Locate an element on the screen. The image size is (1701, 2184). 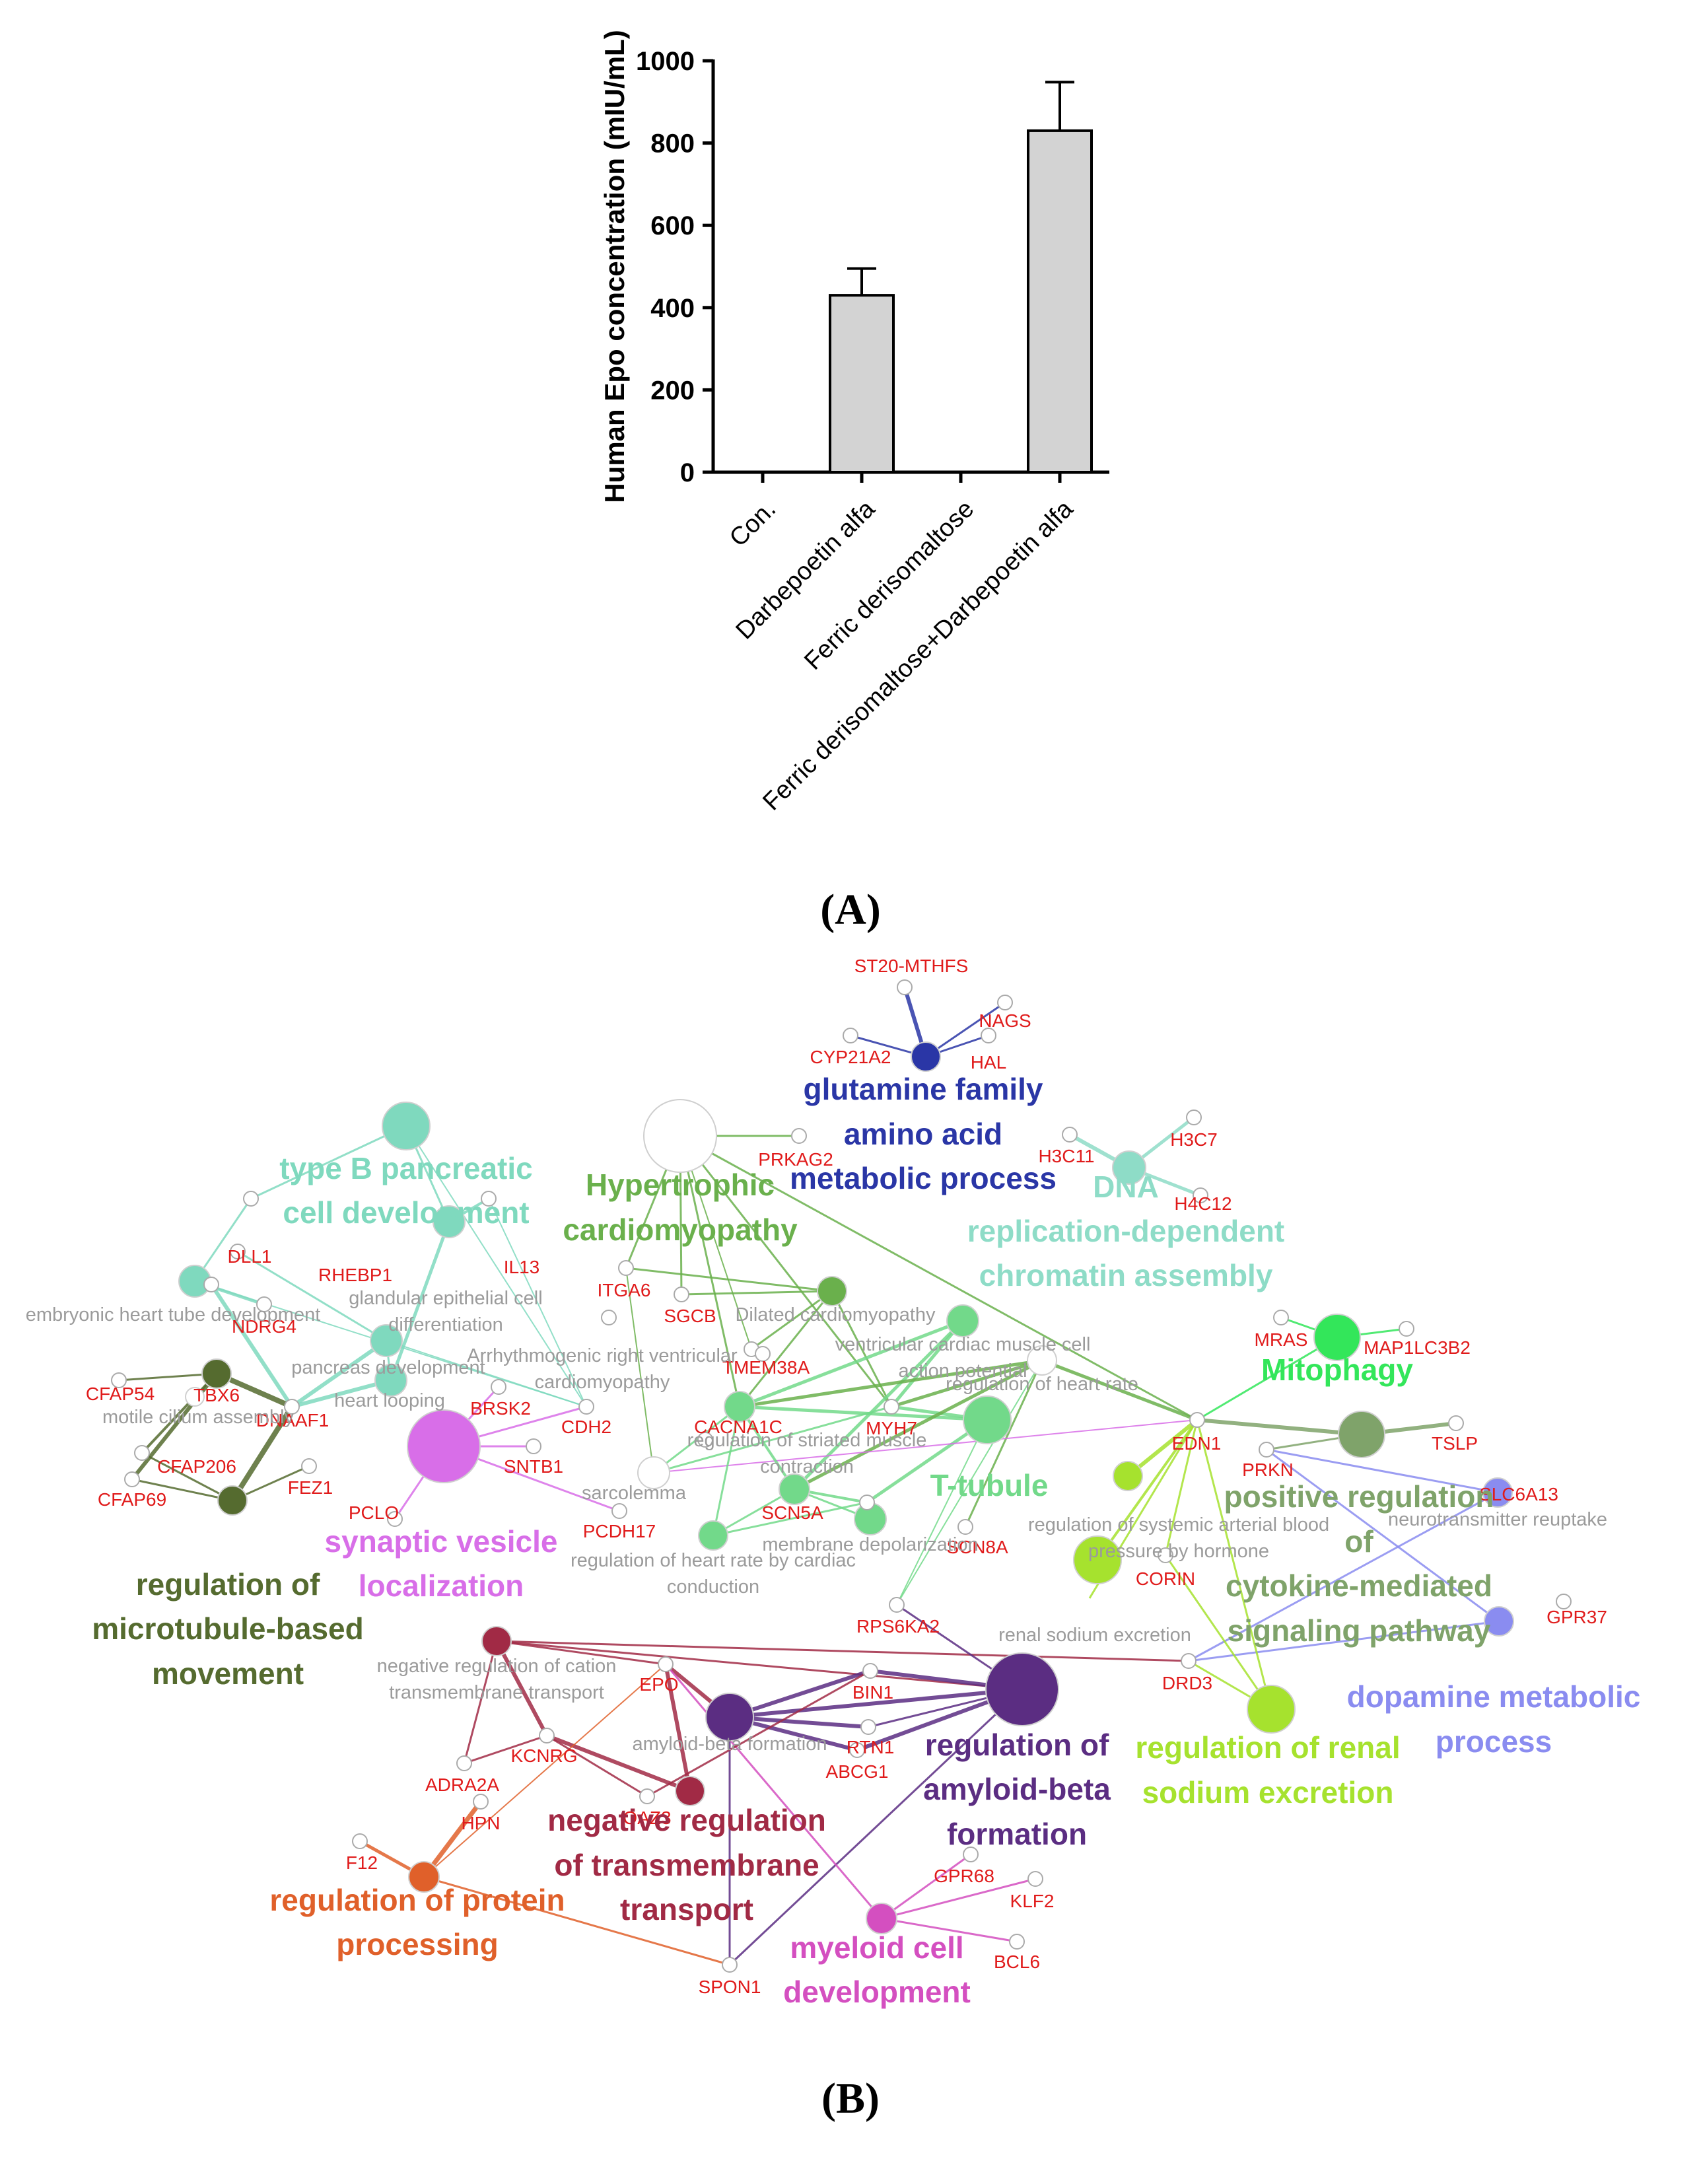
gene-label: H4C12 is located at coordinates (1203, 1203).